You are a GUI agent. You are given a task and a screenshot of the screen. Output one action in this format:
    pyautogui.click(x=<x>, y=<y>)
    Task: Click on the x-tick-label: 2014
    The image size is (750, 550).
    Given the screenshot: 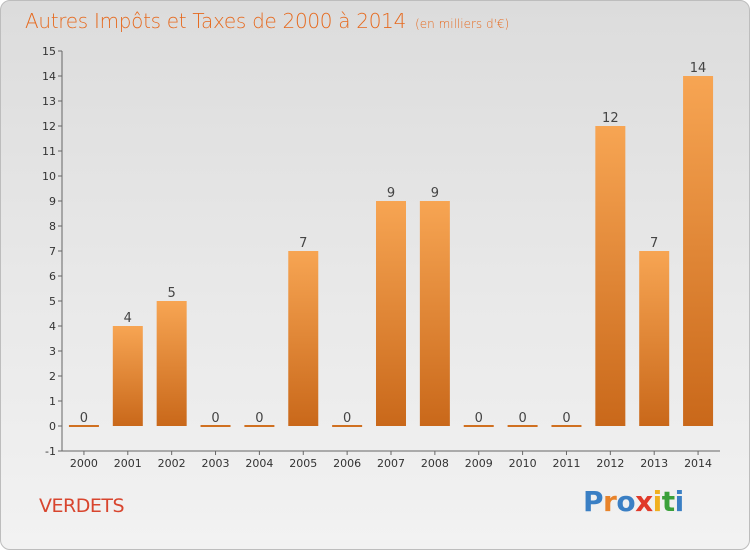 What is the action you would take?
    pyautogui.click(x=698, y=463)
    